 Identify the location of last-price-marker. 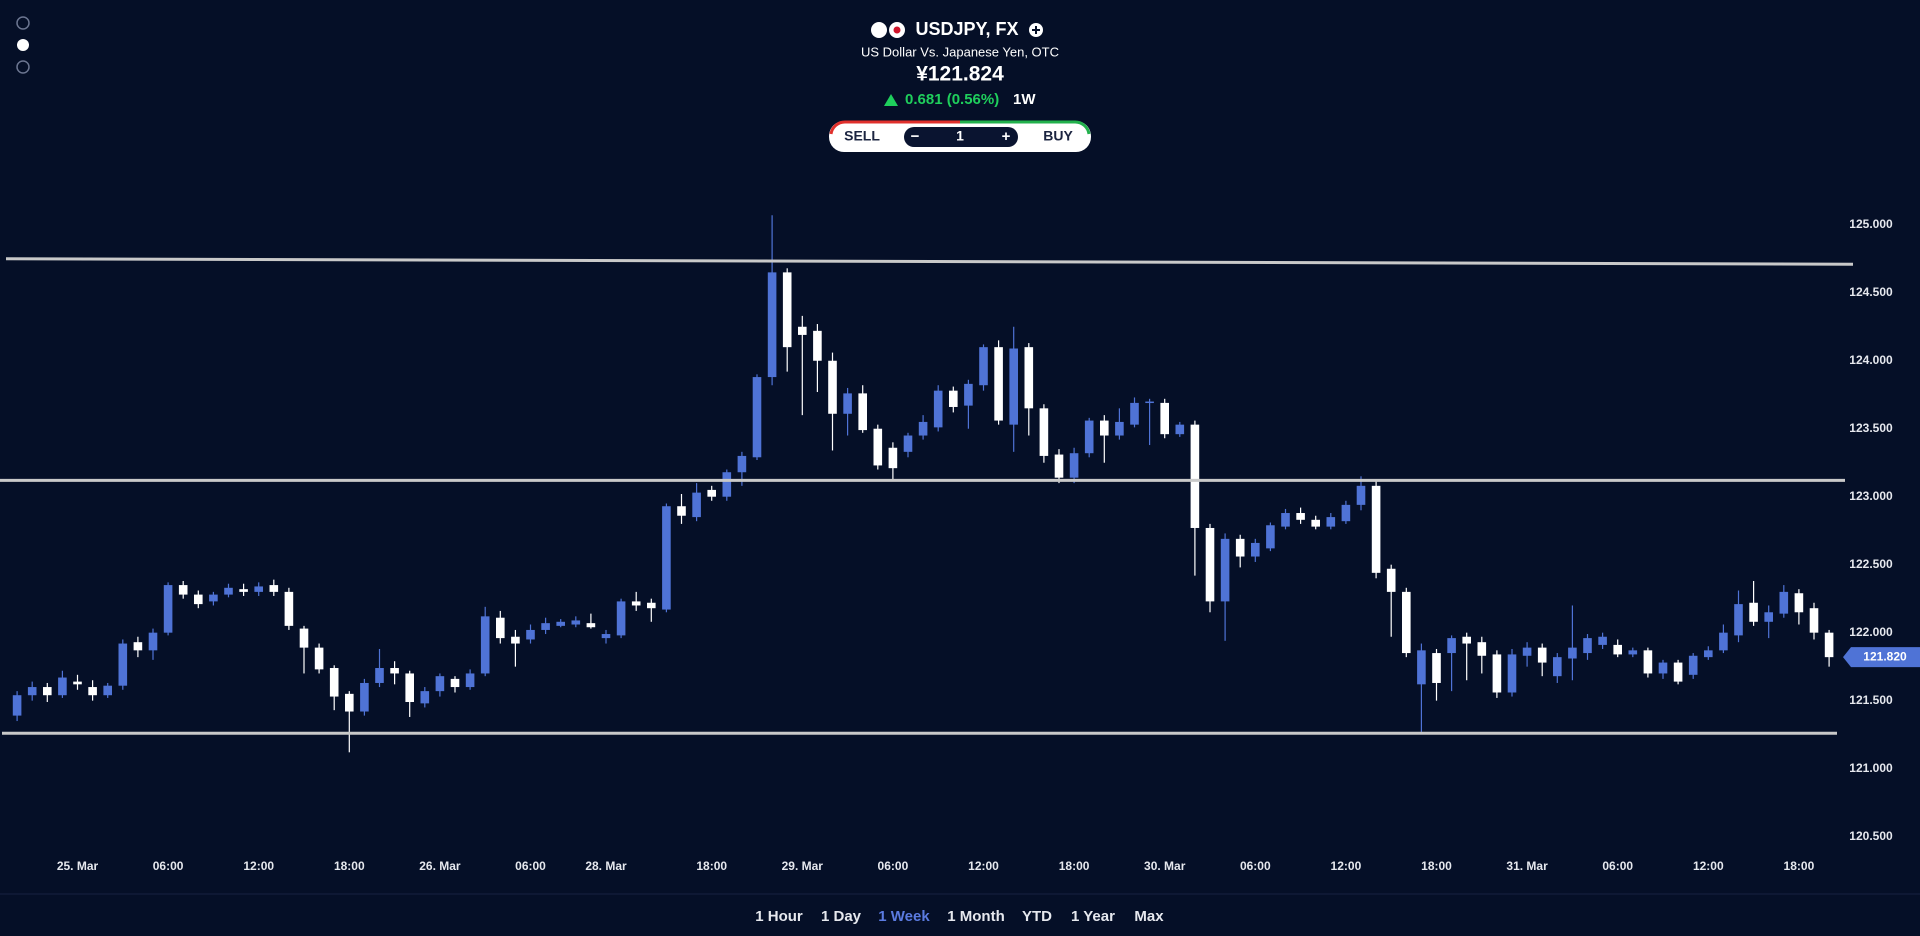
(1881, 657).